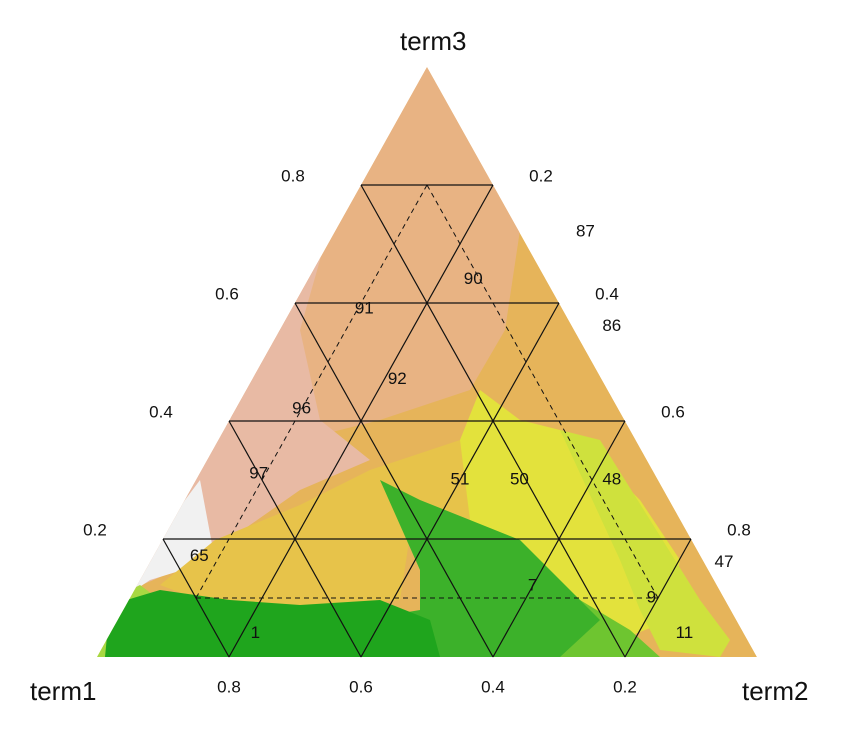  I want to click on grid-line-term1, so click(295, 539).